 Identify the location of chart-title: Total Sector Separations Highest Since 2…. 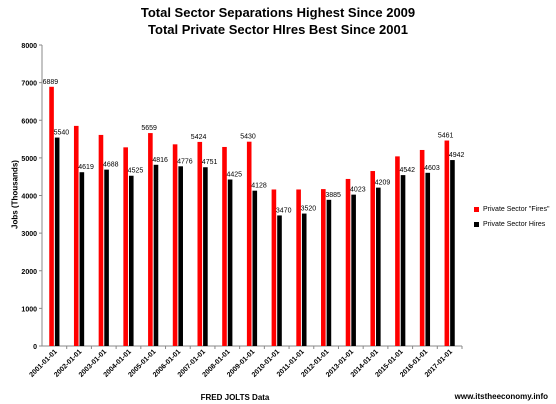
(278, 12).